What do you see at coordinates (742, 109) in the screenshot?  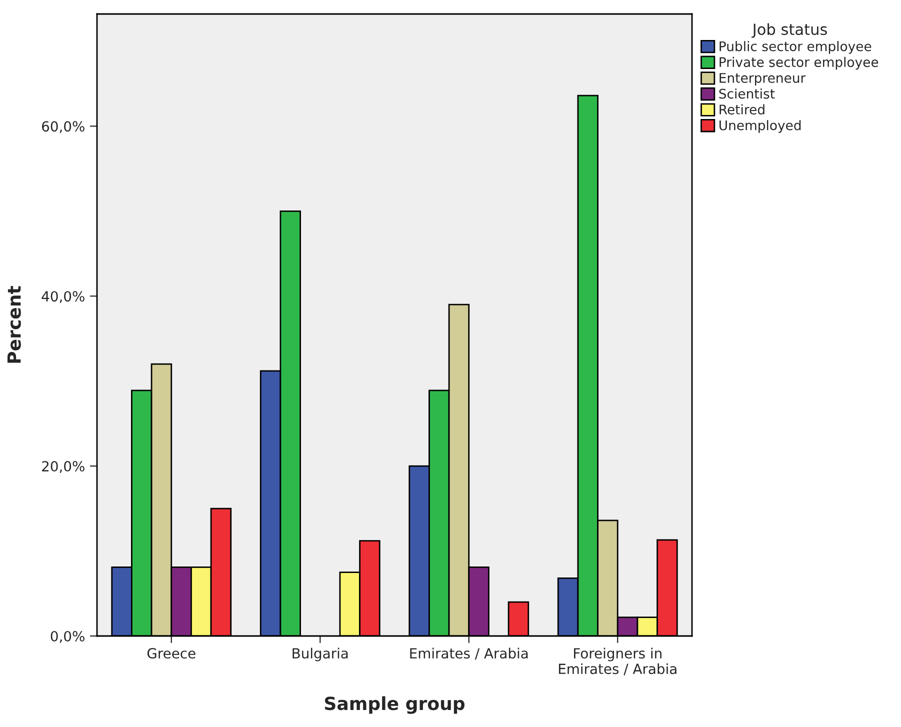 I see `legend-label: Retired` at bounding box center [742, 109].